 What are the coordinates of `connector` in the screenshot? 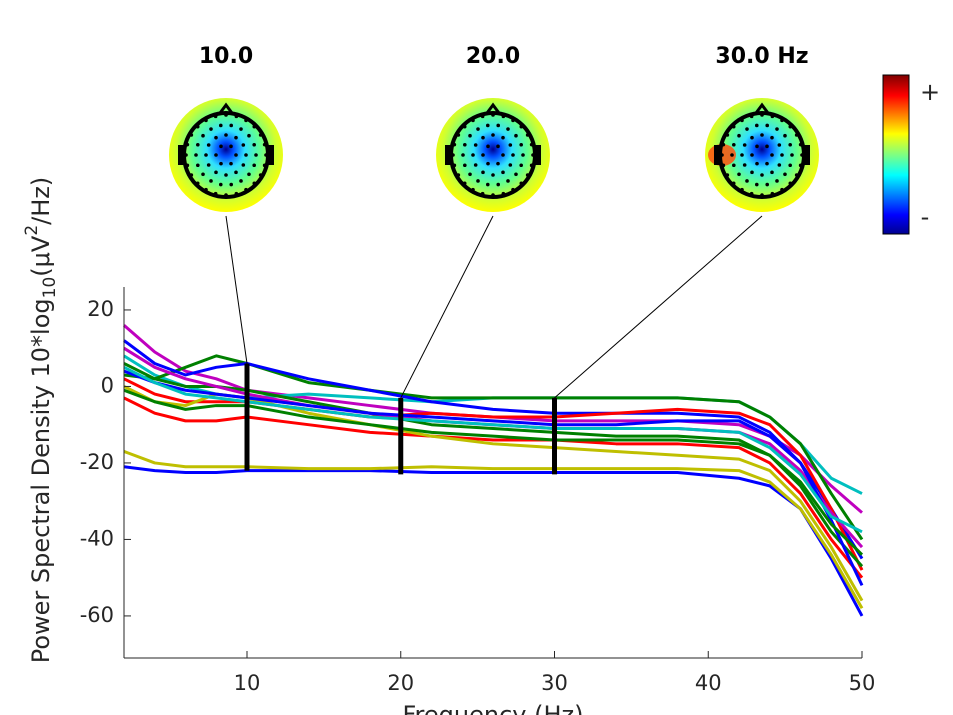 It's located at (447, 307).